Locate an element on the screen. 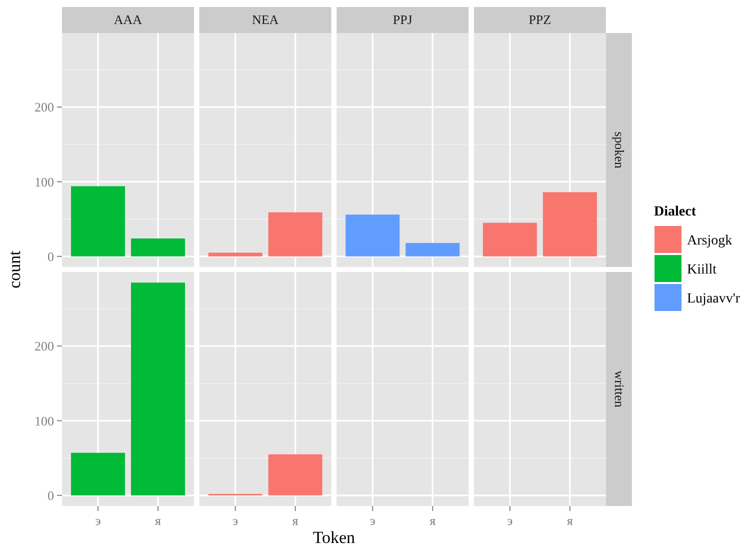 This screenshot has height=552, width=753. legend-label: Arsjogk is located at coordinates (709, 240).